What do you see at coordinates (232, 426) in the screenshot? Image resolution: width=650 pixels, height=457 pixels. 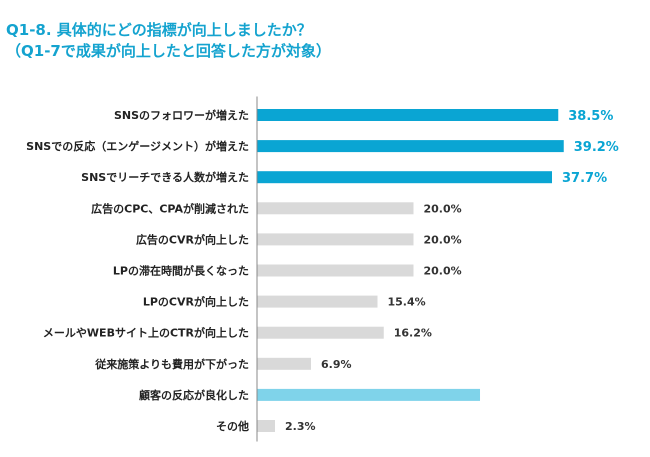 I see `category-label: その他` at bounding box center [232, 426].